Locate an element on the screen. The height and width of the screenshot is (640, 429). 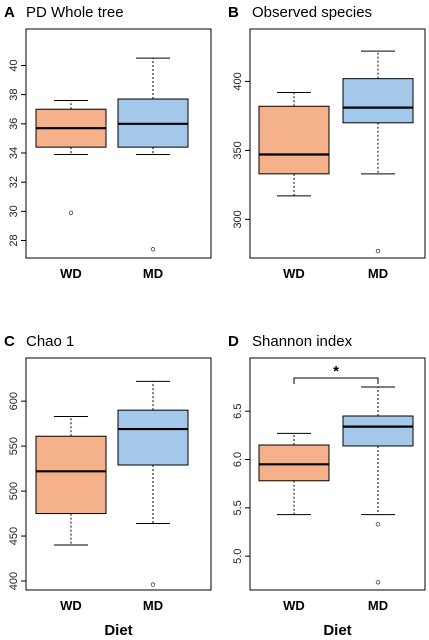
y-tick-label: 450 is located at coordinates (14, 536).